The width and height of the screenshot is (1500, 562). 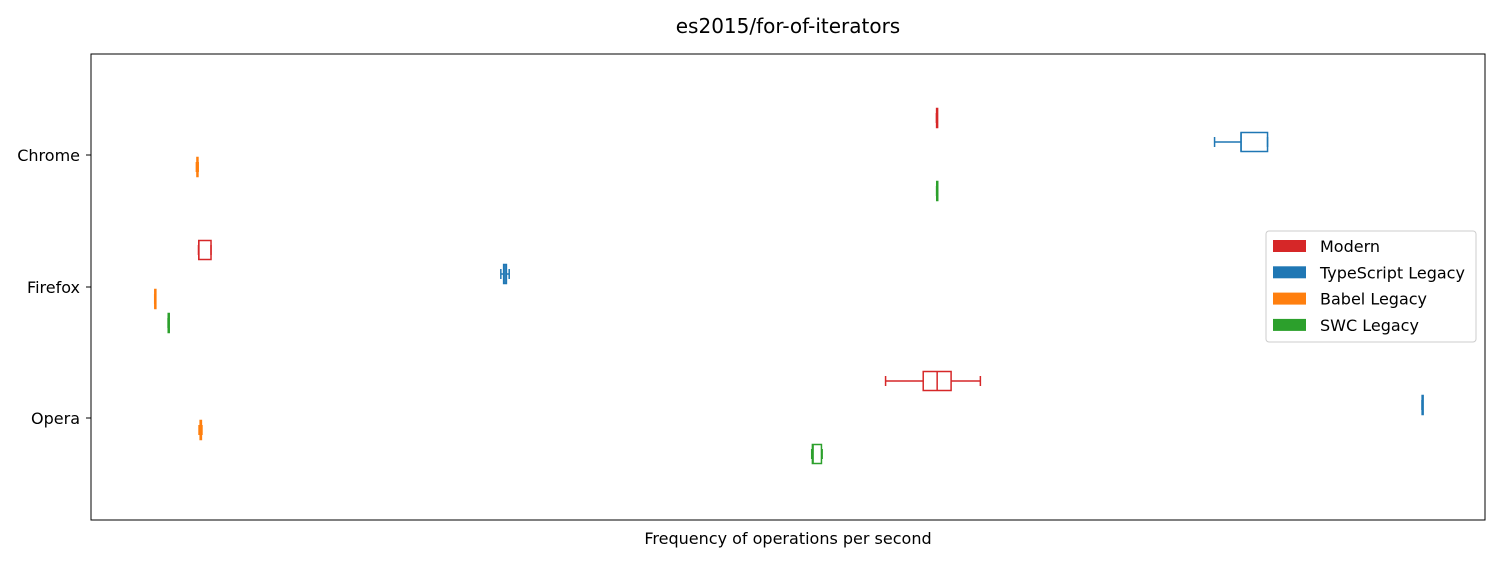 What do you see at coordinates (816, 454) in the screenshot?
I see `box-swc-legacy-opera` at bounding box center [816, 454].